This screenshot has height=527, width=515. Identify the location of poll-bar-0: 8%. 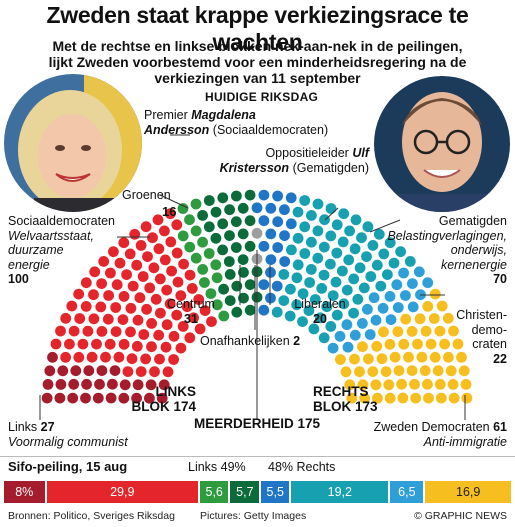
(24, 492).